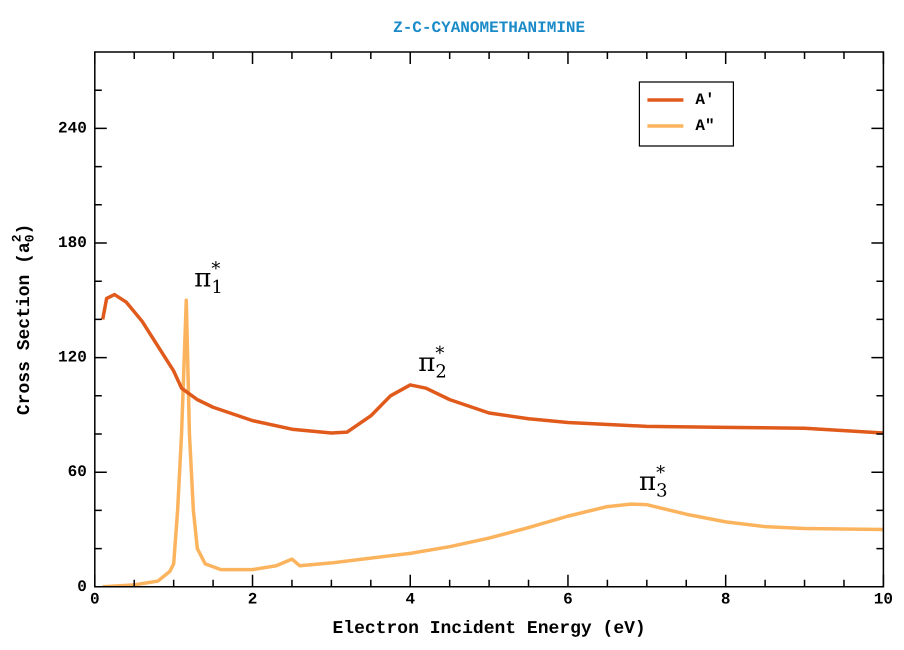  What do you see at coordinates (705, 100) in the screenshot?
I see `legend-label: A′` at bounding box center [705, 100].